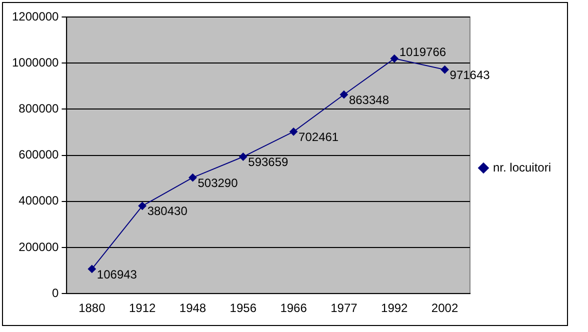 This screenshot has width=588, height=332. What do you see at coordinates (56, 293) in the screenshot?
I see `y-tick-label: 0` at bounding box center [56, 293].